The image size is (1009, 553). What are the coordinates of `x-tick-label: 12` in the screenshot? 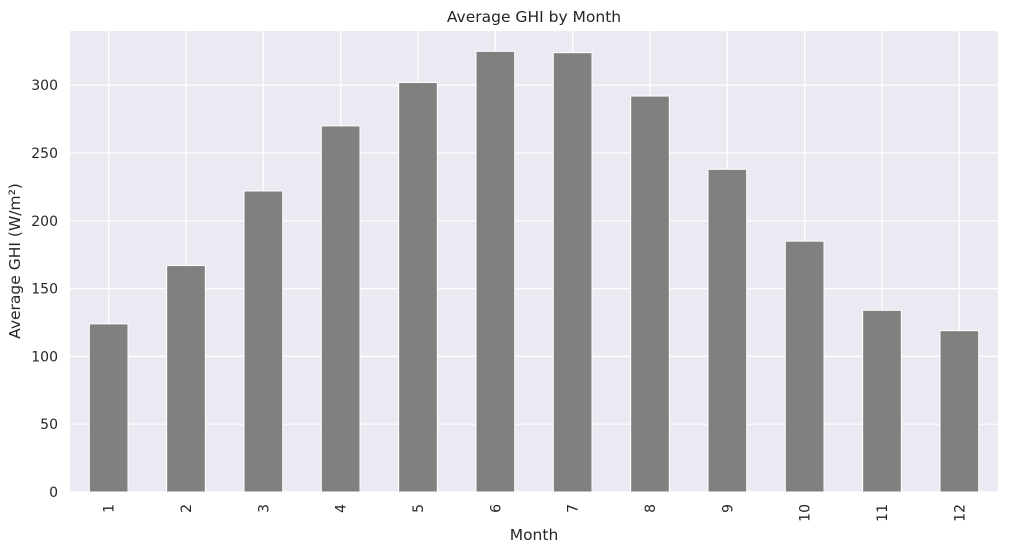 It's located at (960, 513).